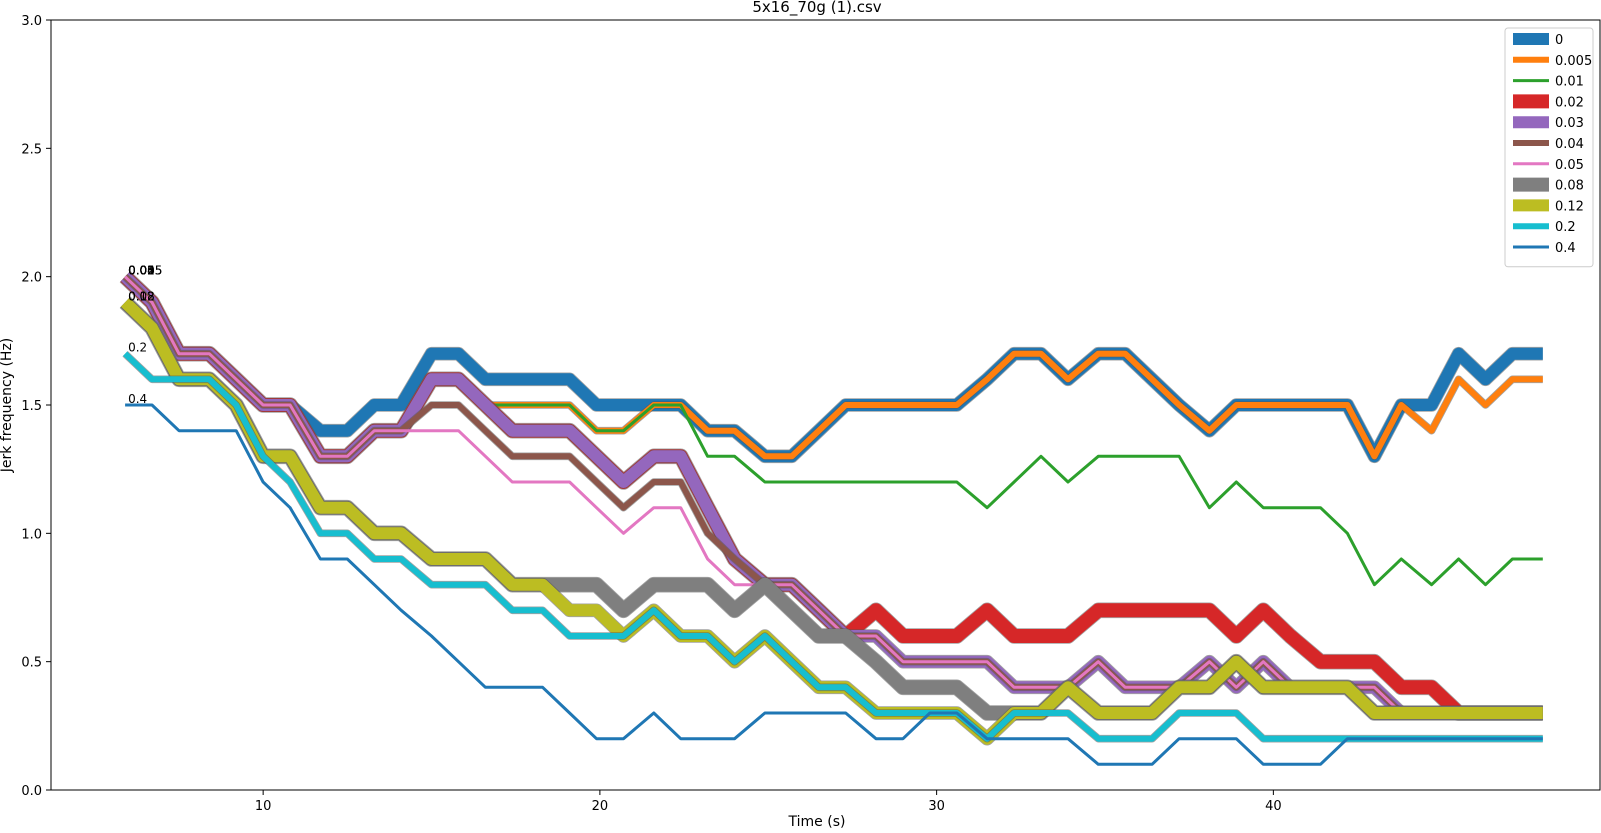  What do you see at coordinates (1273, 806) in the screenshot?
I see `x-tick-label: 40` at bounding box center [1273, 806].